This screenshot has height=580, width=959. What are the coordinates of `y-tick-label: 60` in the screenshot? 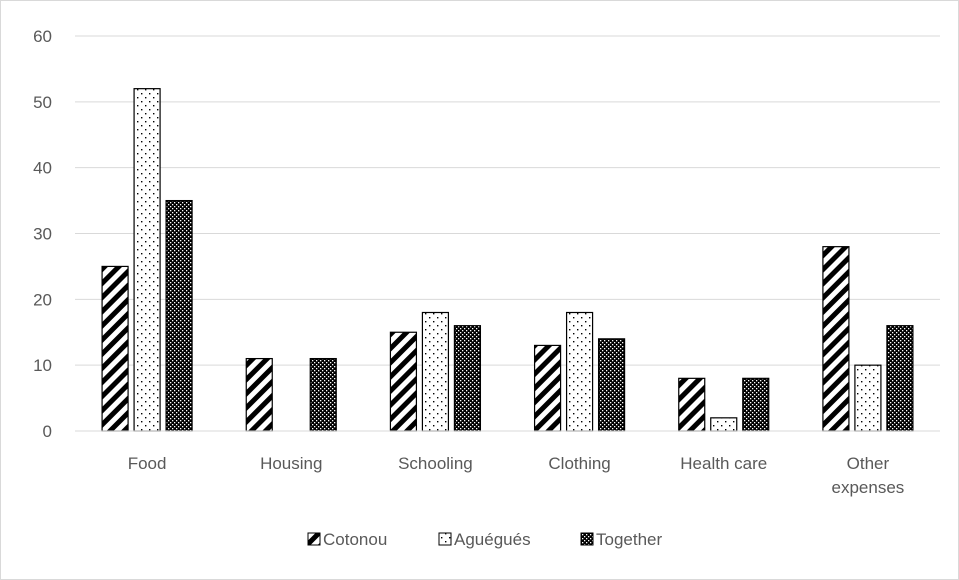 It's located at (42, 36).